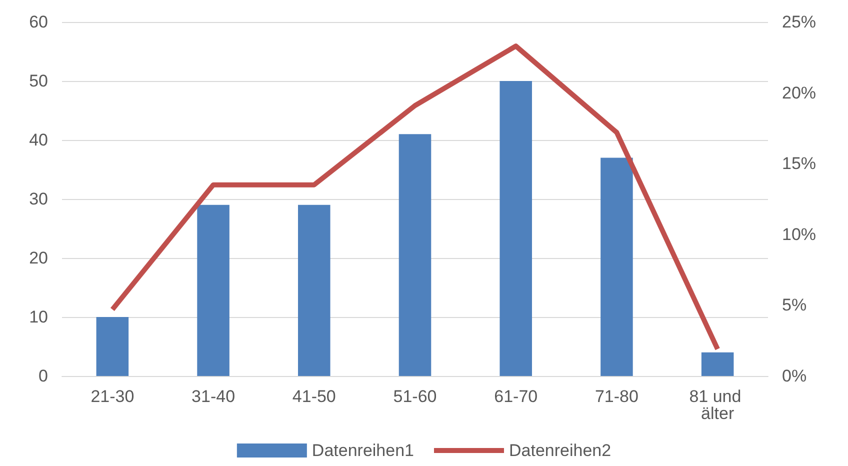  What do you see at coordinates (38, 258) in the screenshot?
I see `y-tick-label: 20` at bounding box center [38, 258].